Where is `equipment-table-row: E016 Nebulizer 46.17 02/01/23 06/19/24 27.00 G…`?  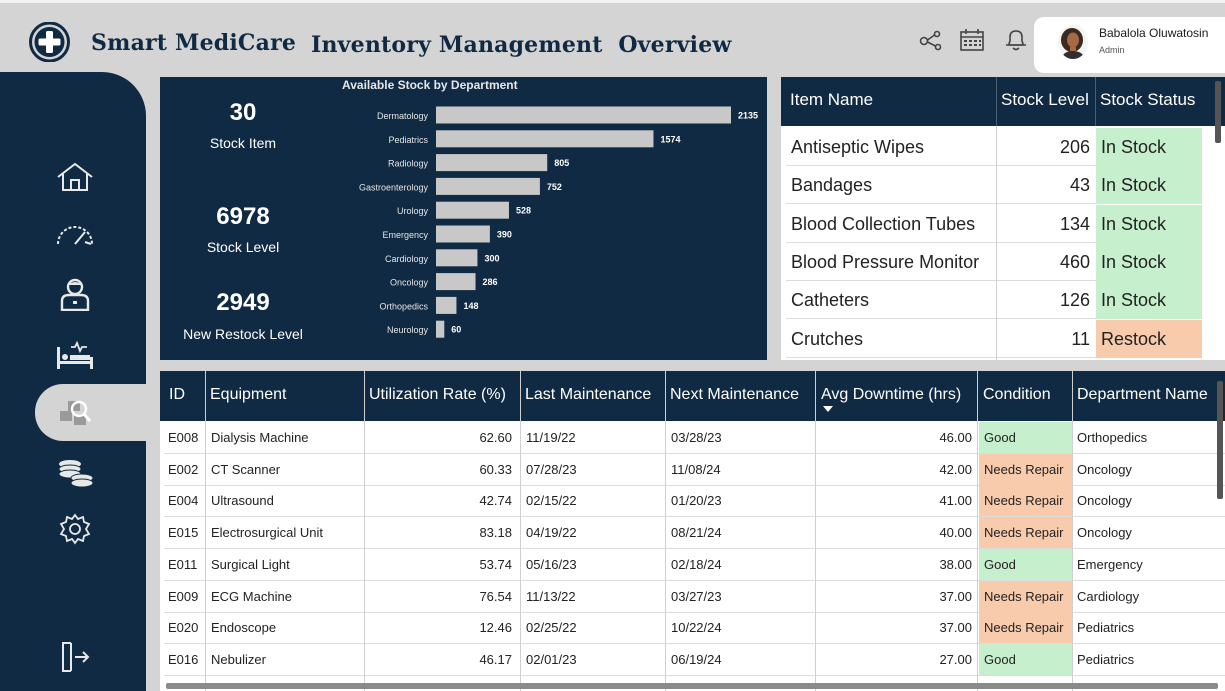
equipment-table-row: E016 Nebulizer 46.17 02/01/23 06/19/24 27.00 G… is located at coordinates (694, 659).